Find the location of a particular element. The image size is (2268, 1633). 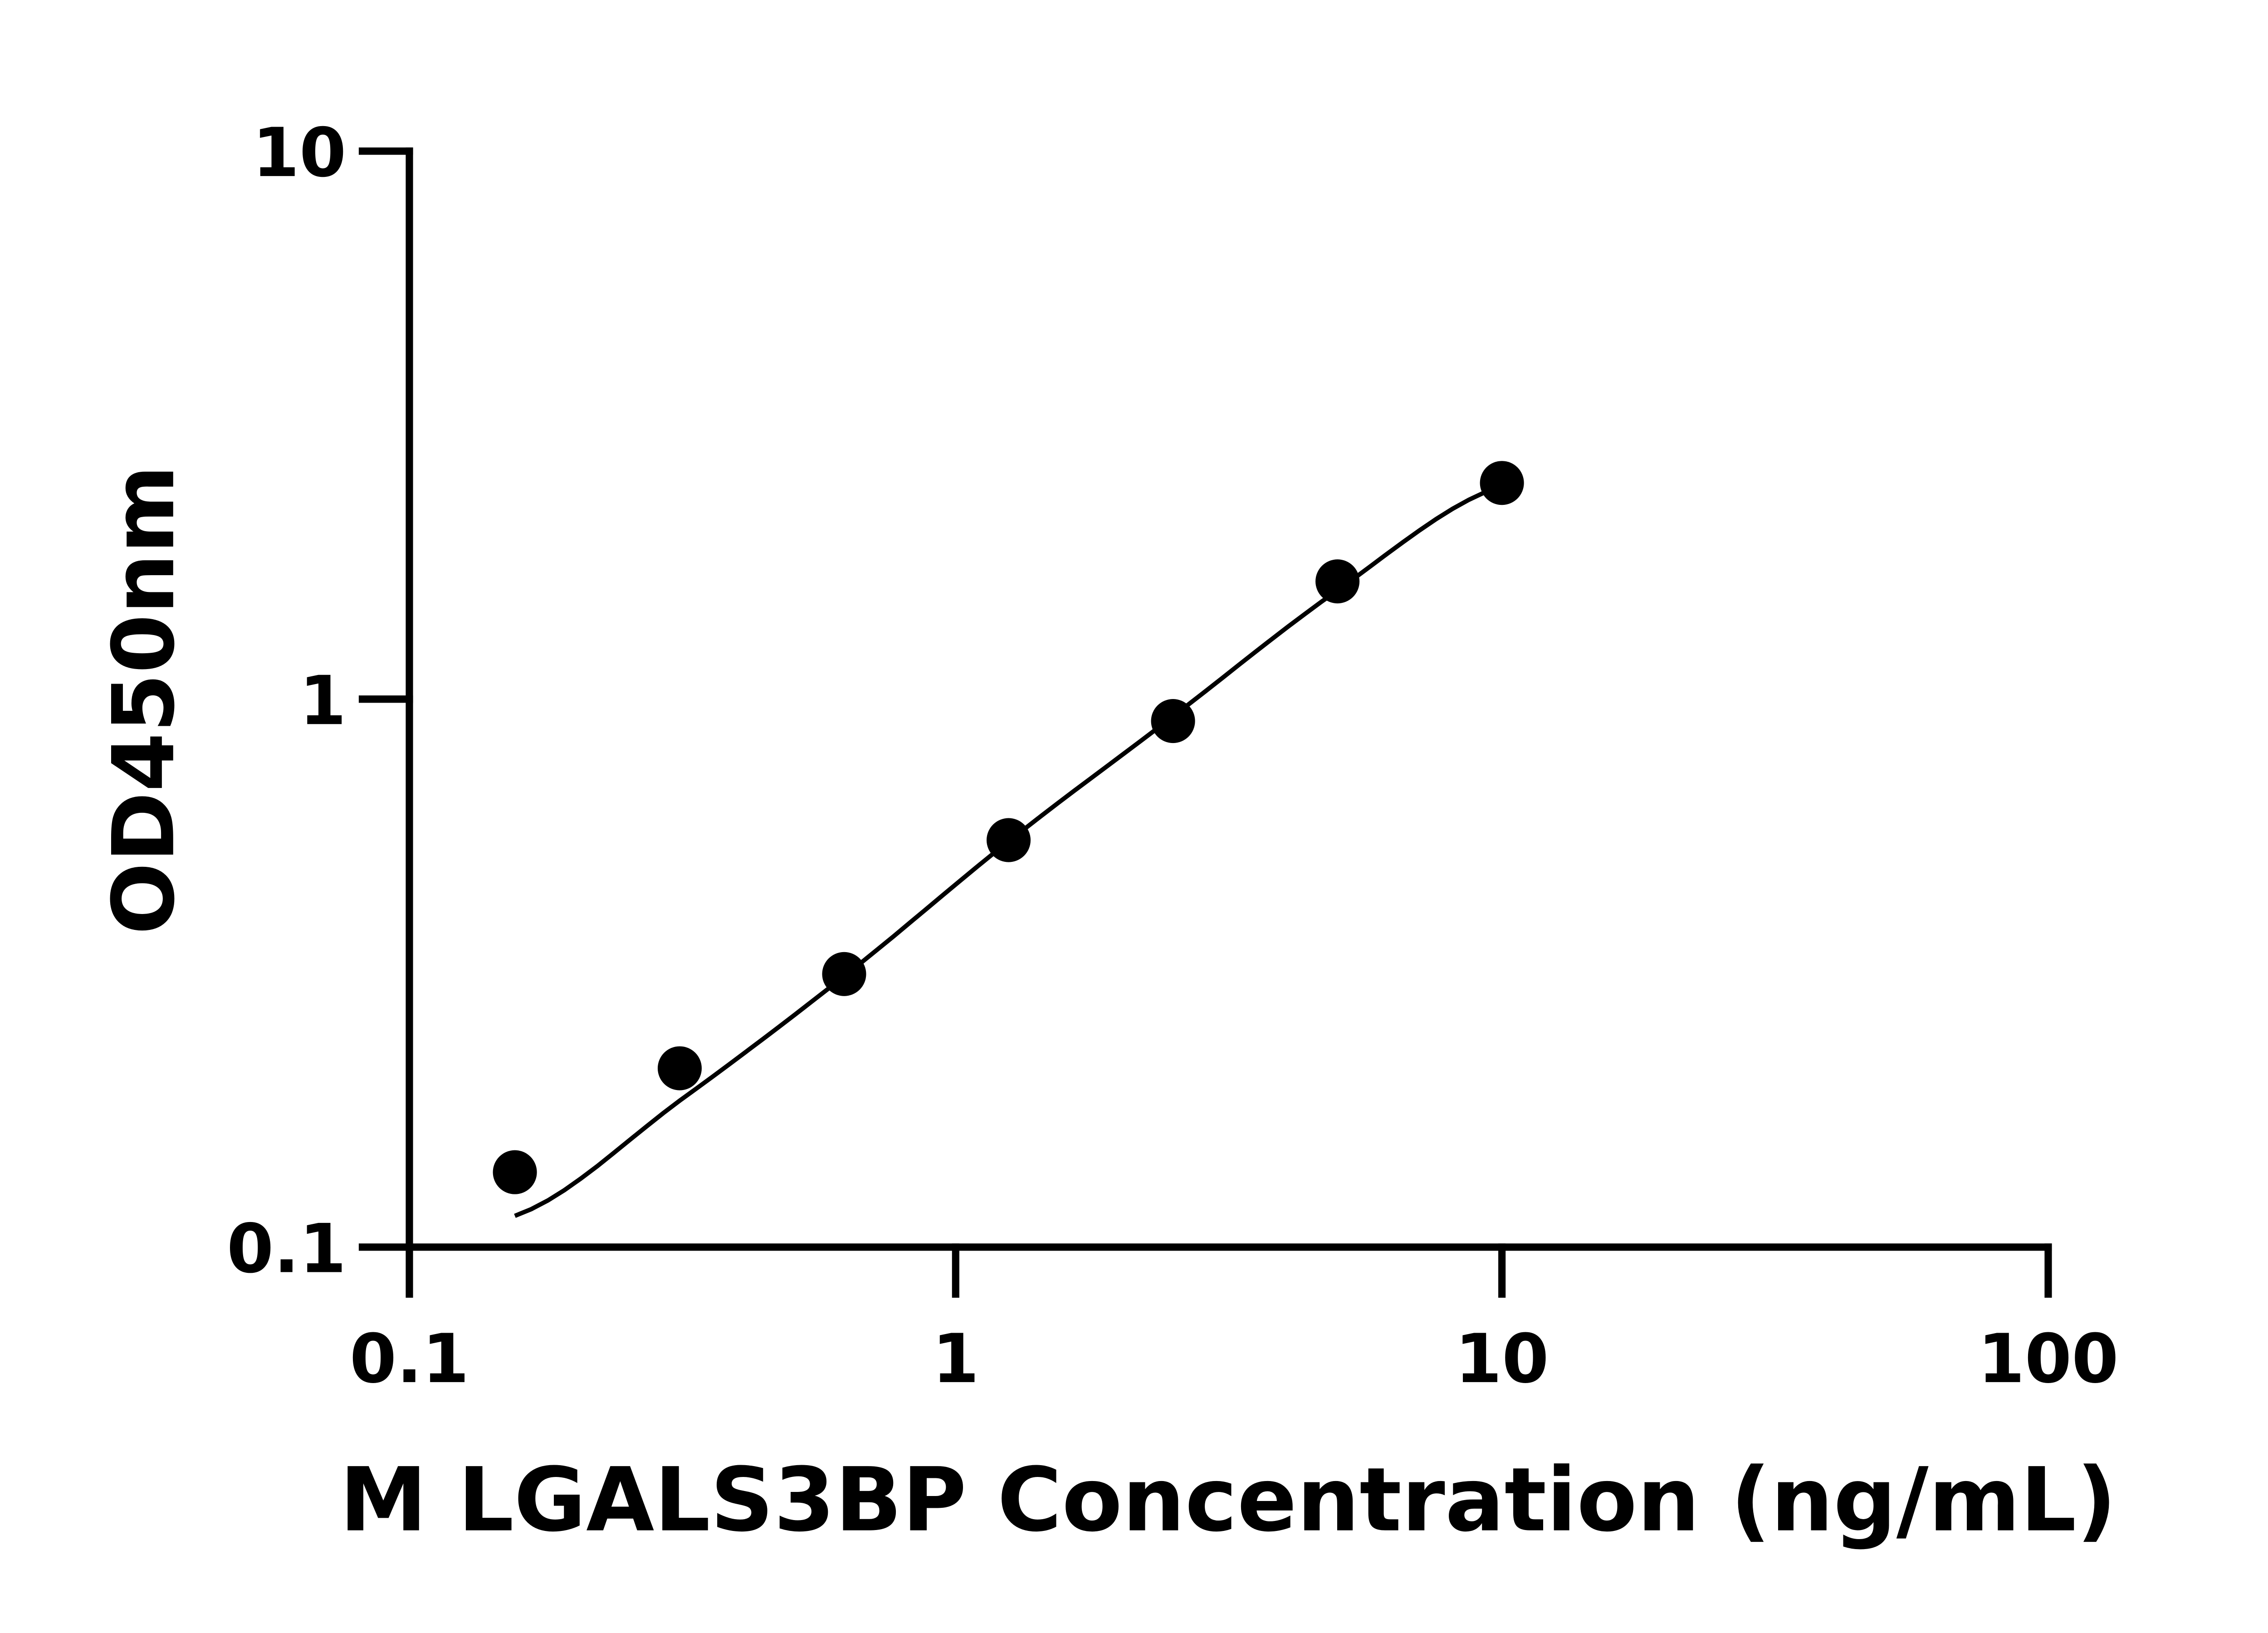

x-tick-label: 0.1 is located at coordinates (409, 1359).